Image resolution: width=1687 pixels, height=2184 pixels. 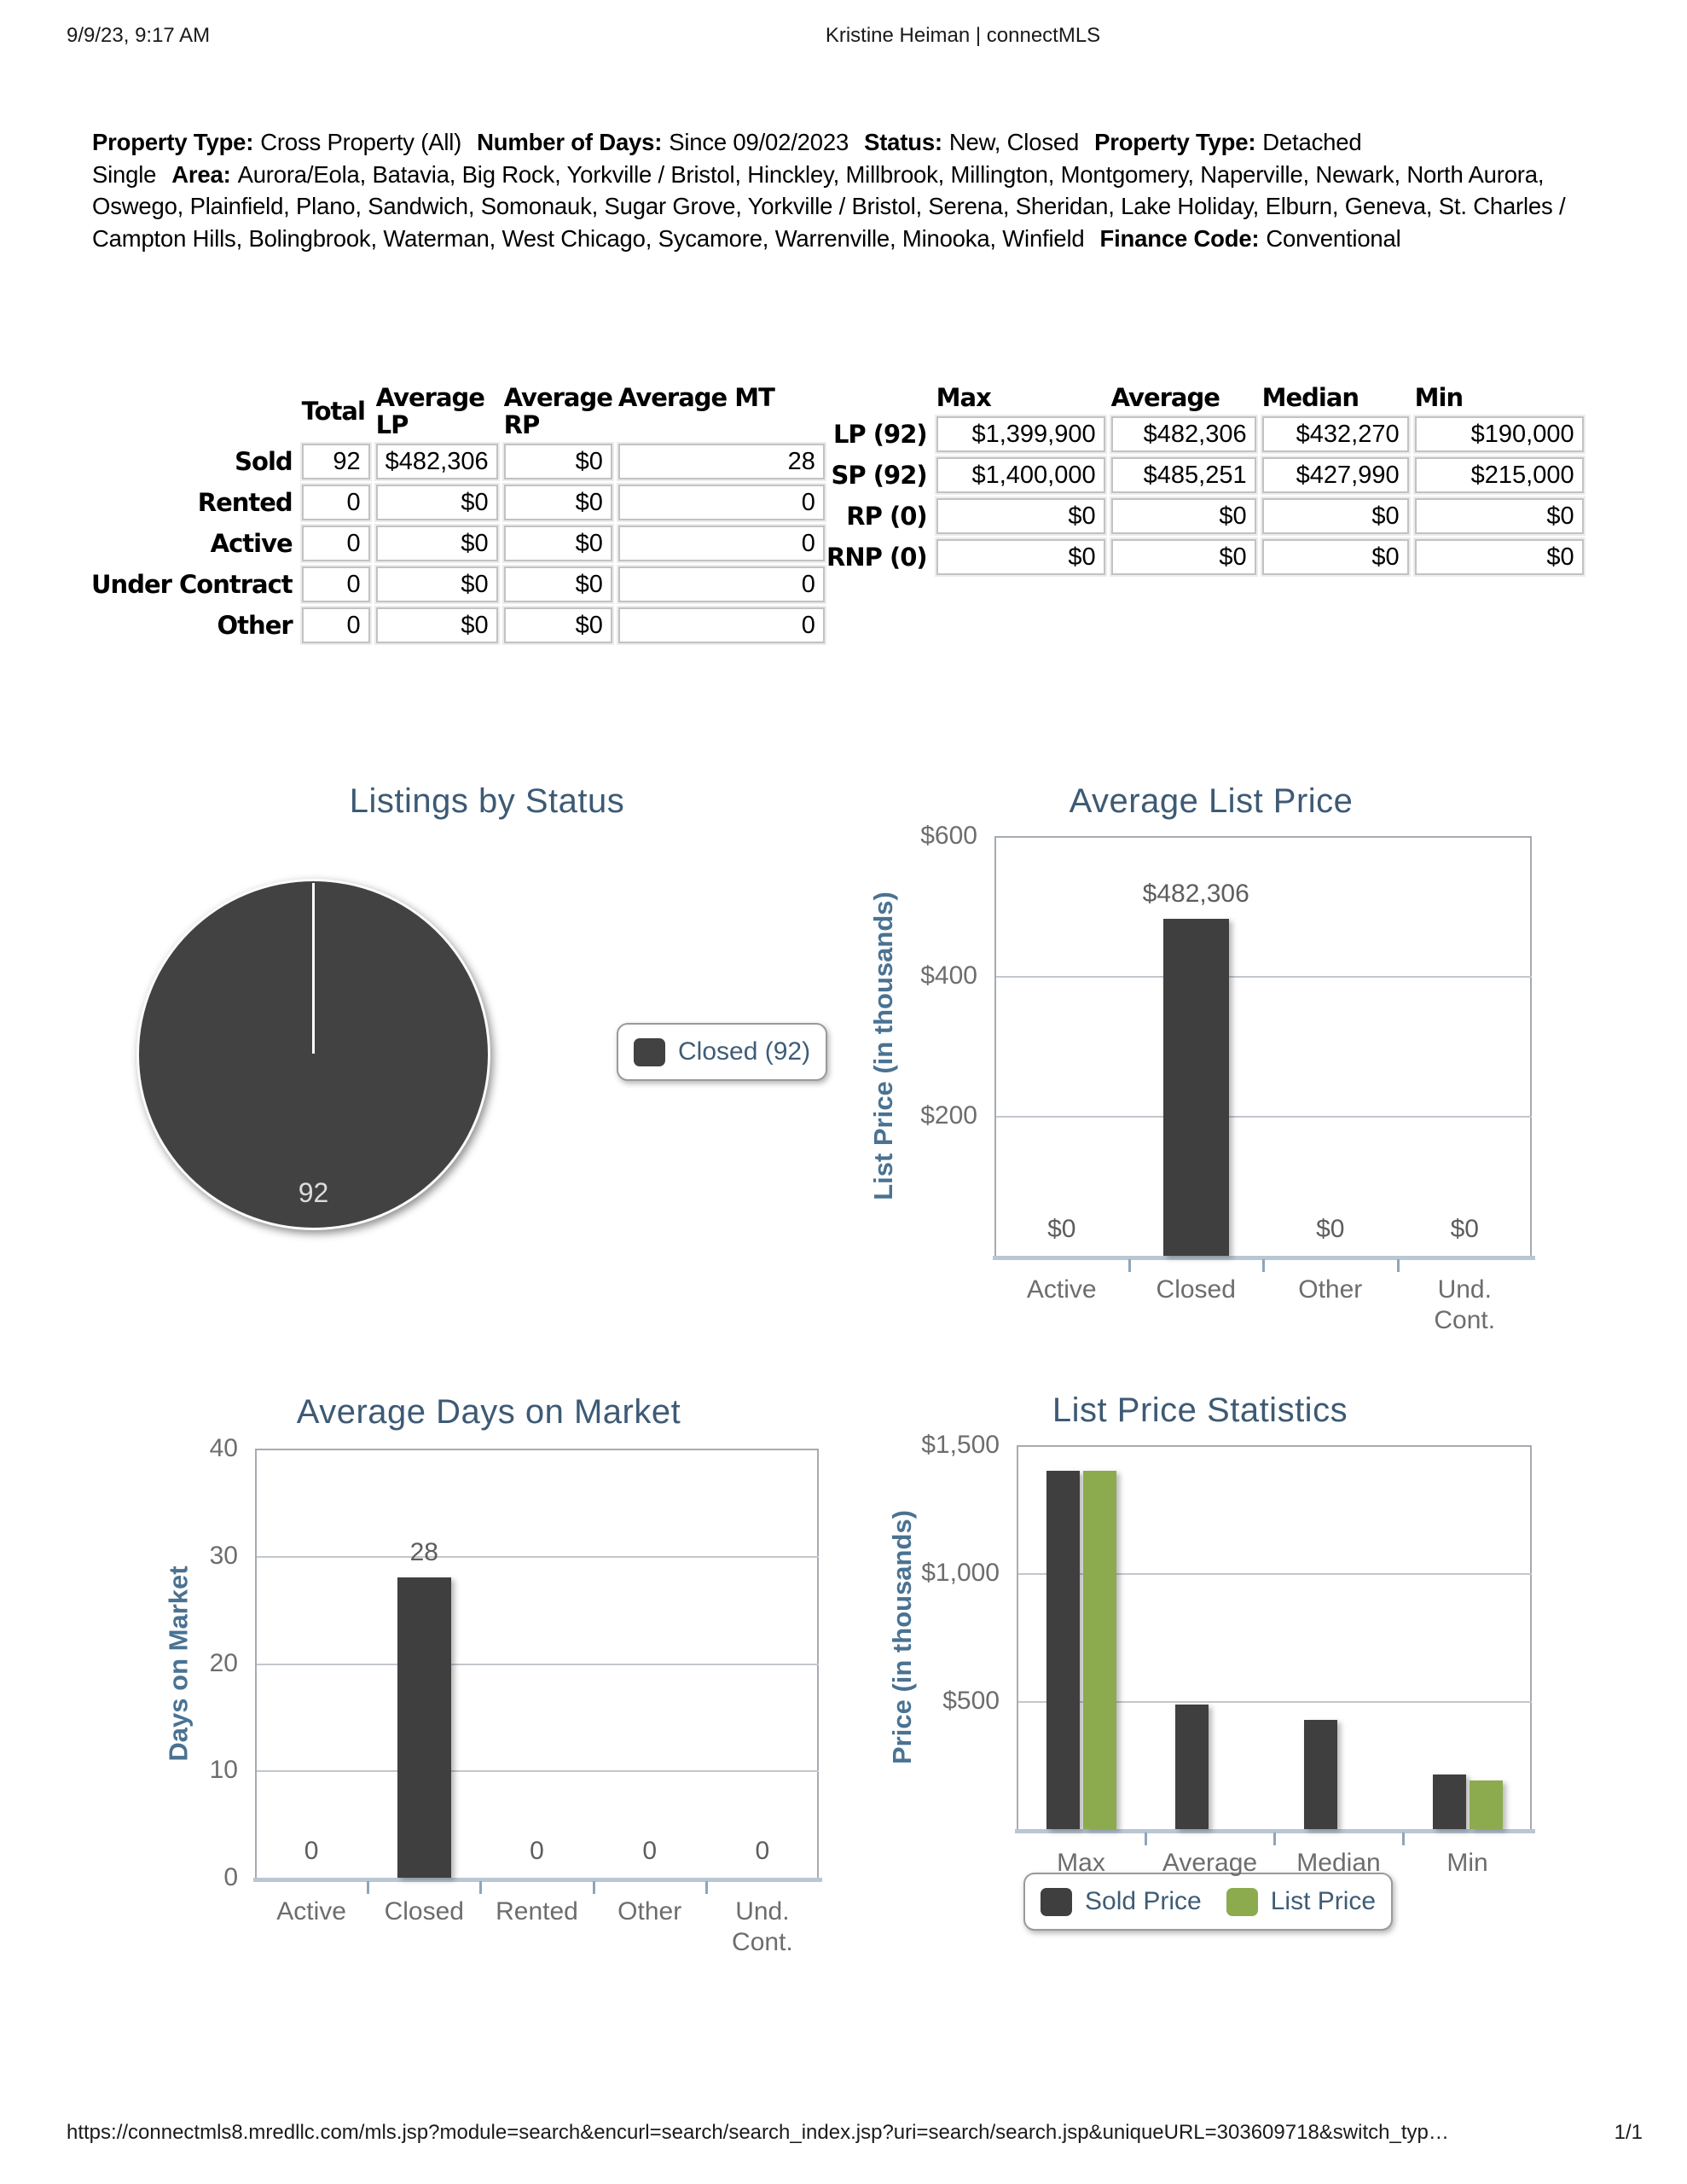 I want to click on bar-min, so click(x=1449, y=1802).